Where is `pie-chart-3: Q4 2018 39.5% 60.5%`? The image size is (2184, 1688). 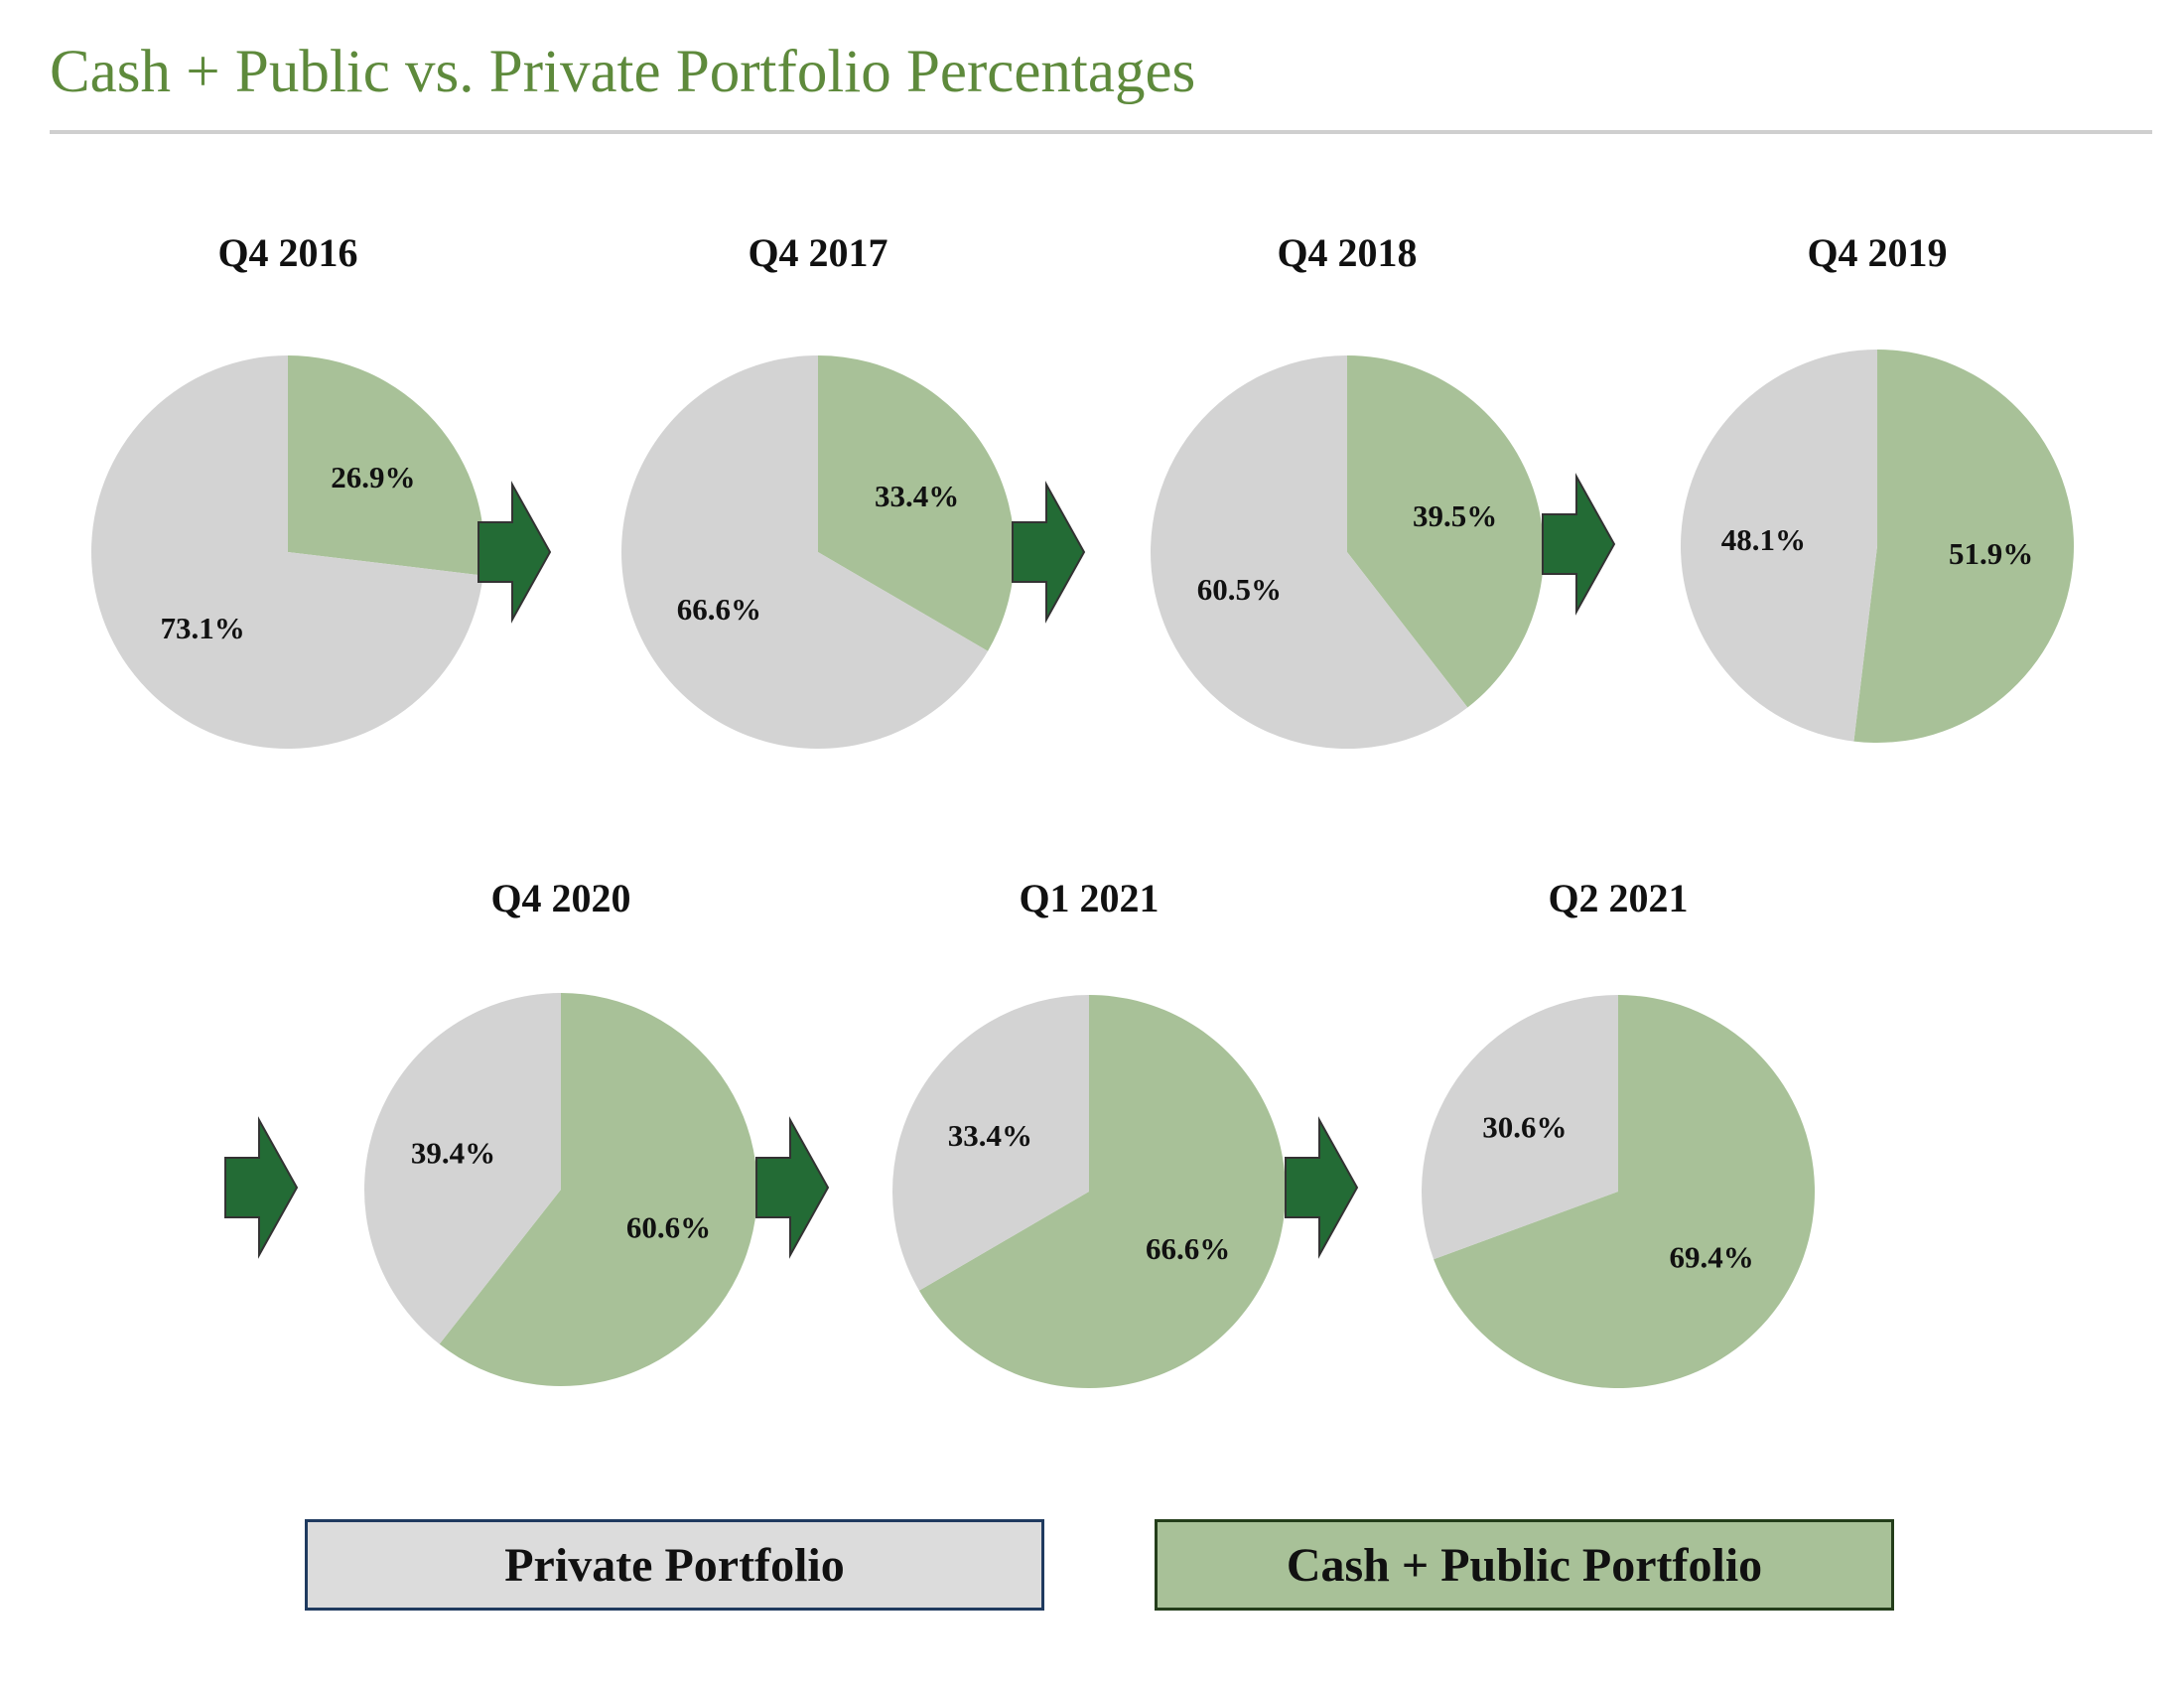
pie-chart-3: Q4 2018 39.5% 60.5% is located at coordinates (1348, 489).